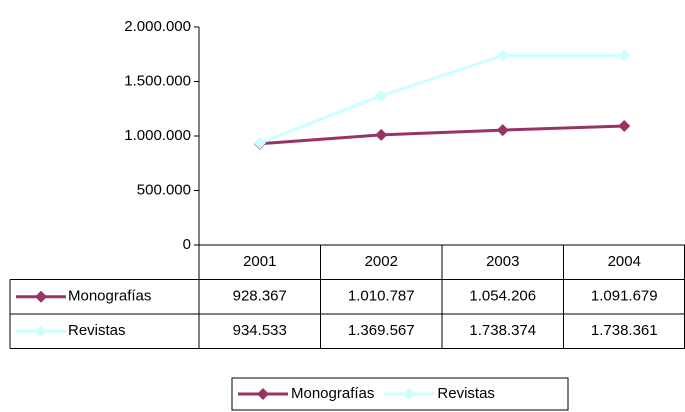 The image size is (685, 412). What do you see at coordinates (109, 296) in the screenshot?
I see `row-label: Monografías` at bounding box center [109, 296].